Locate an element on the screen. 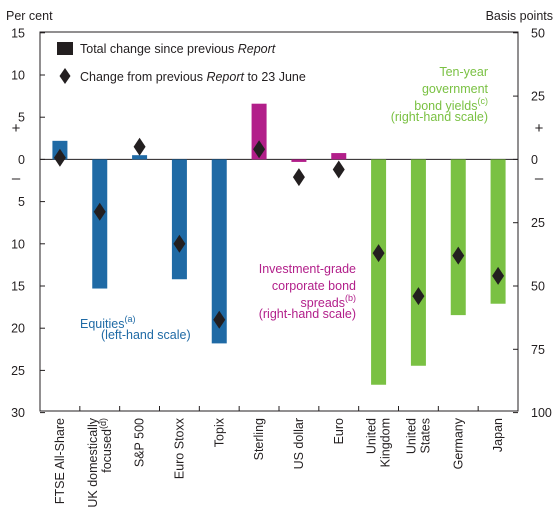 The width and height of the screenshot is (559, 521). legend-entry-part: to 23 June is located at coordinates (275, 77).